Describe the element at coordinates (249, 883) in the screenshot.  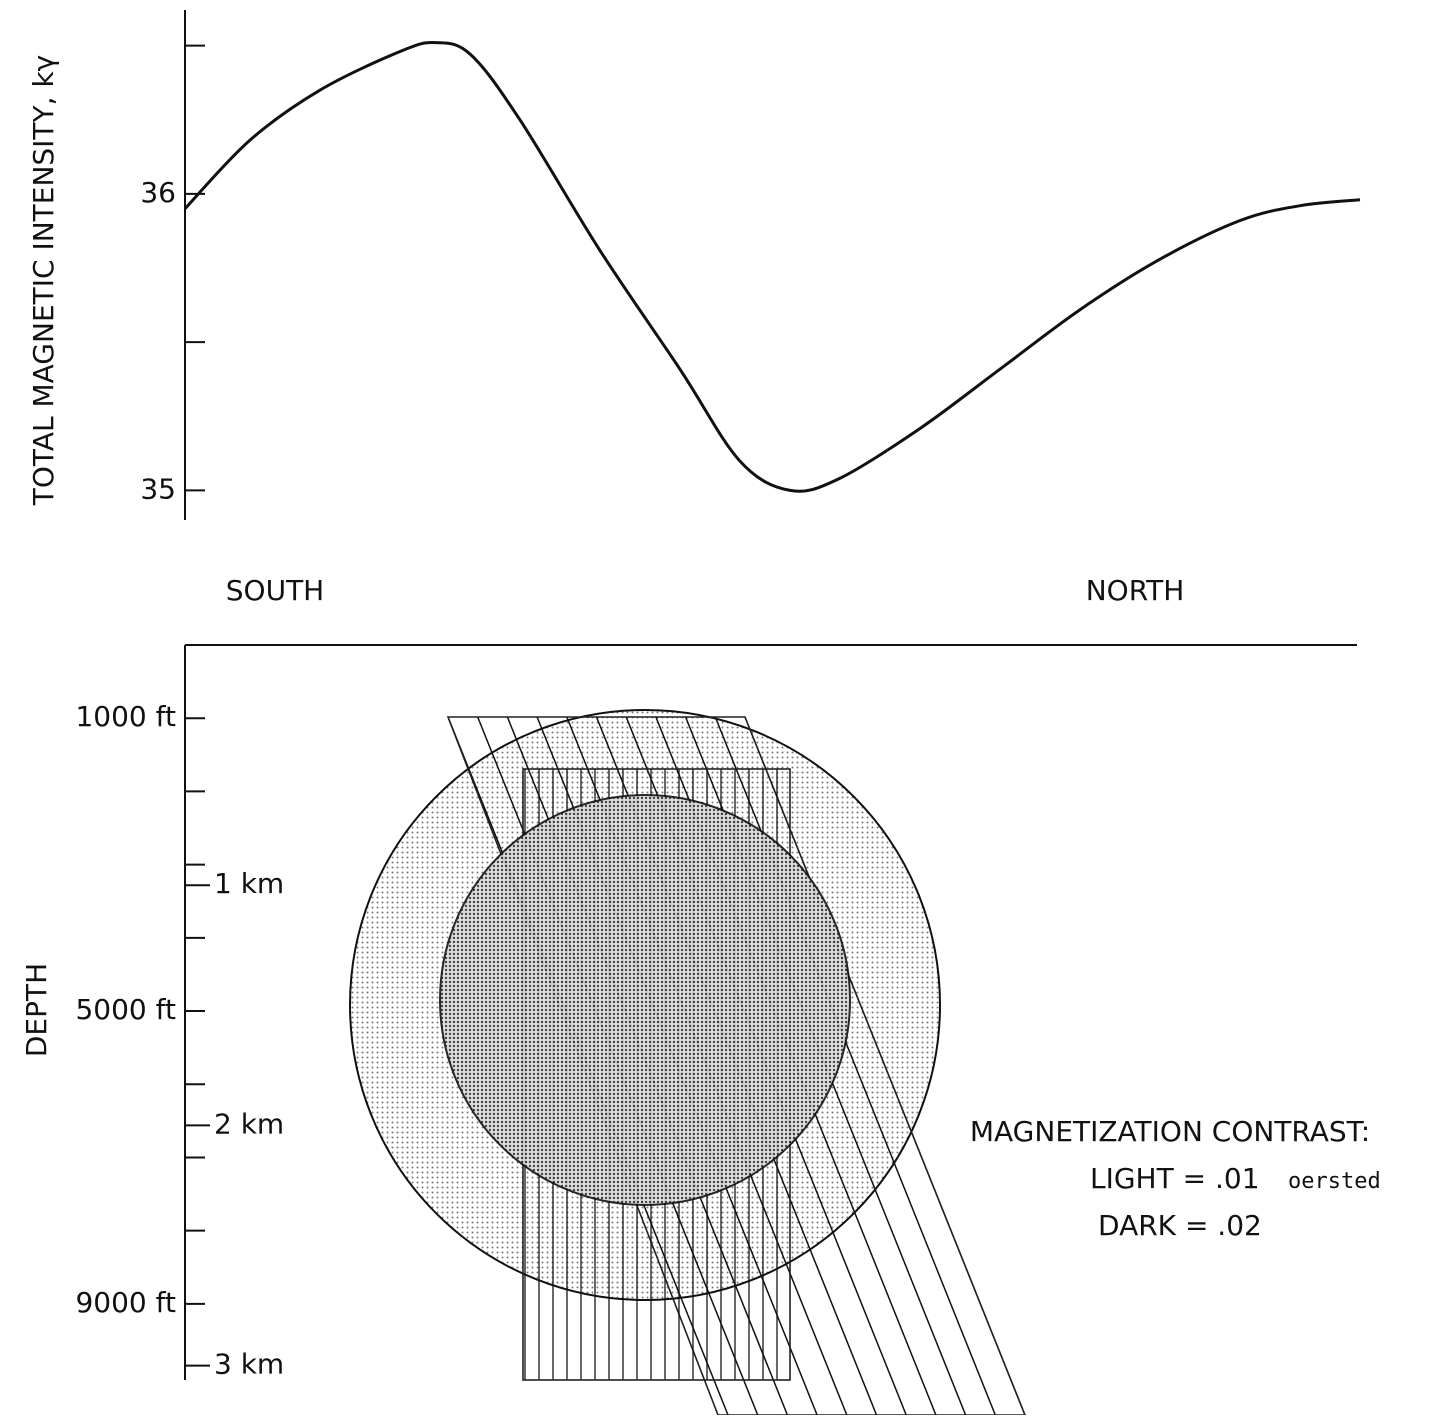
I see `km-tick-label: 1 km` at that location.